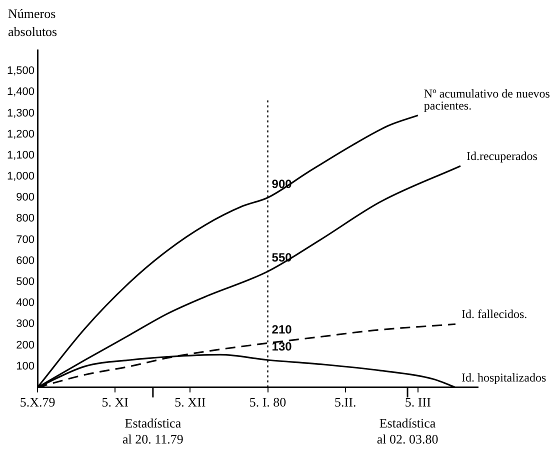  Describe the element at coordinates (25, 260) in the screenshot. I see `y-tick-label: 600` at that location.